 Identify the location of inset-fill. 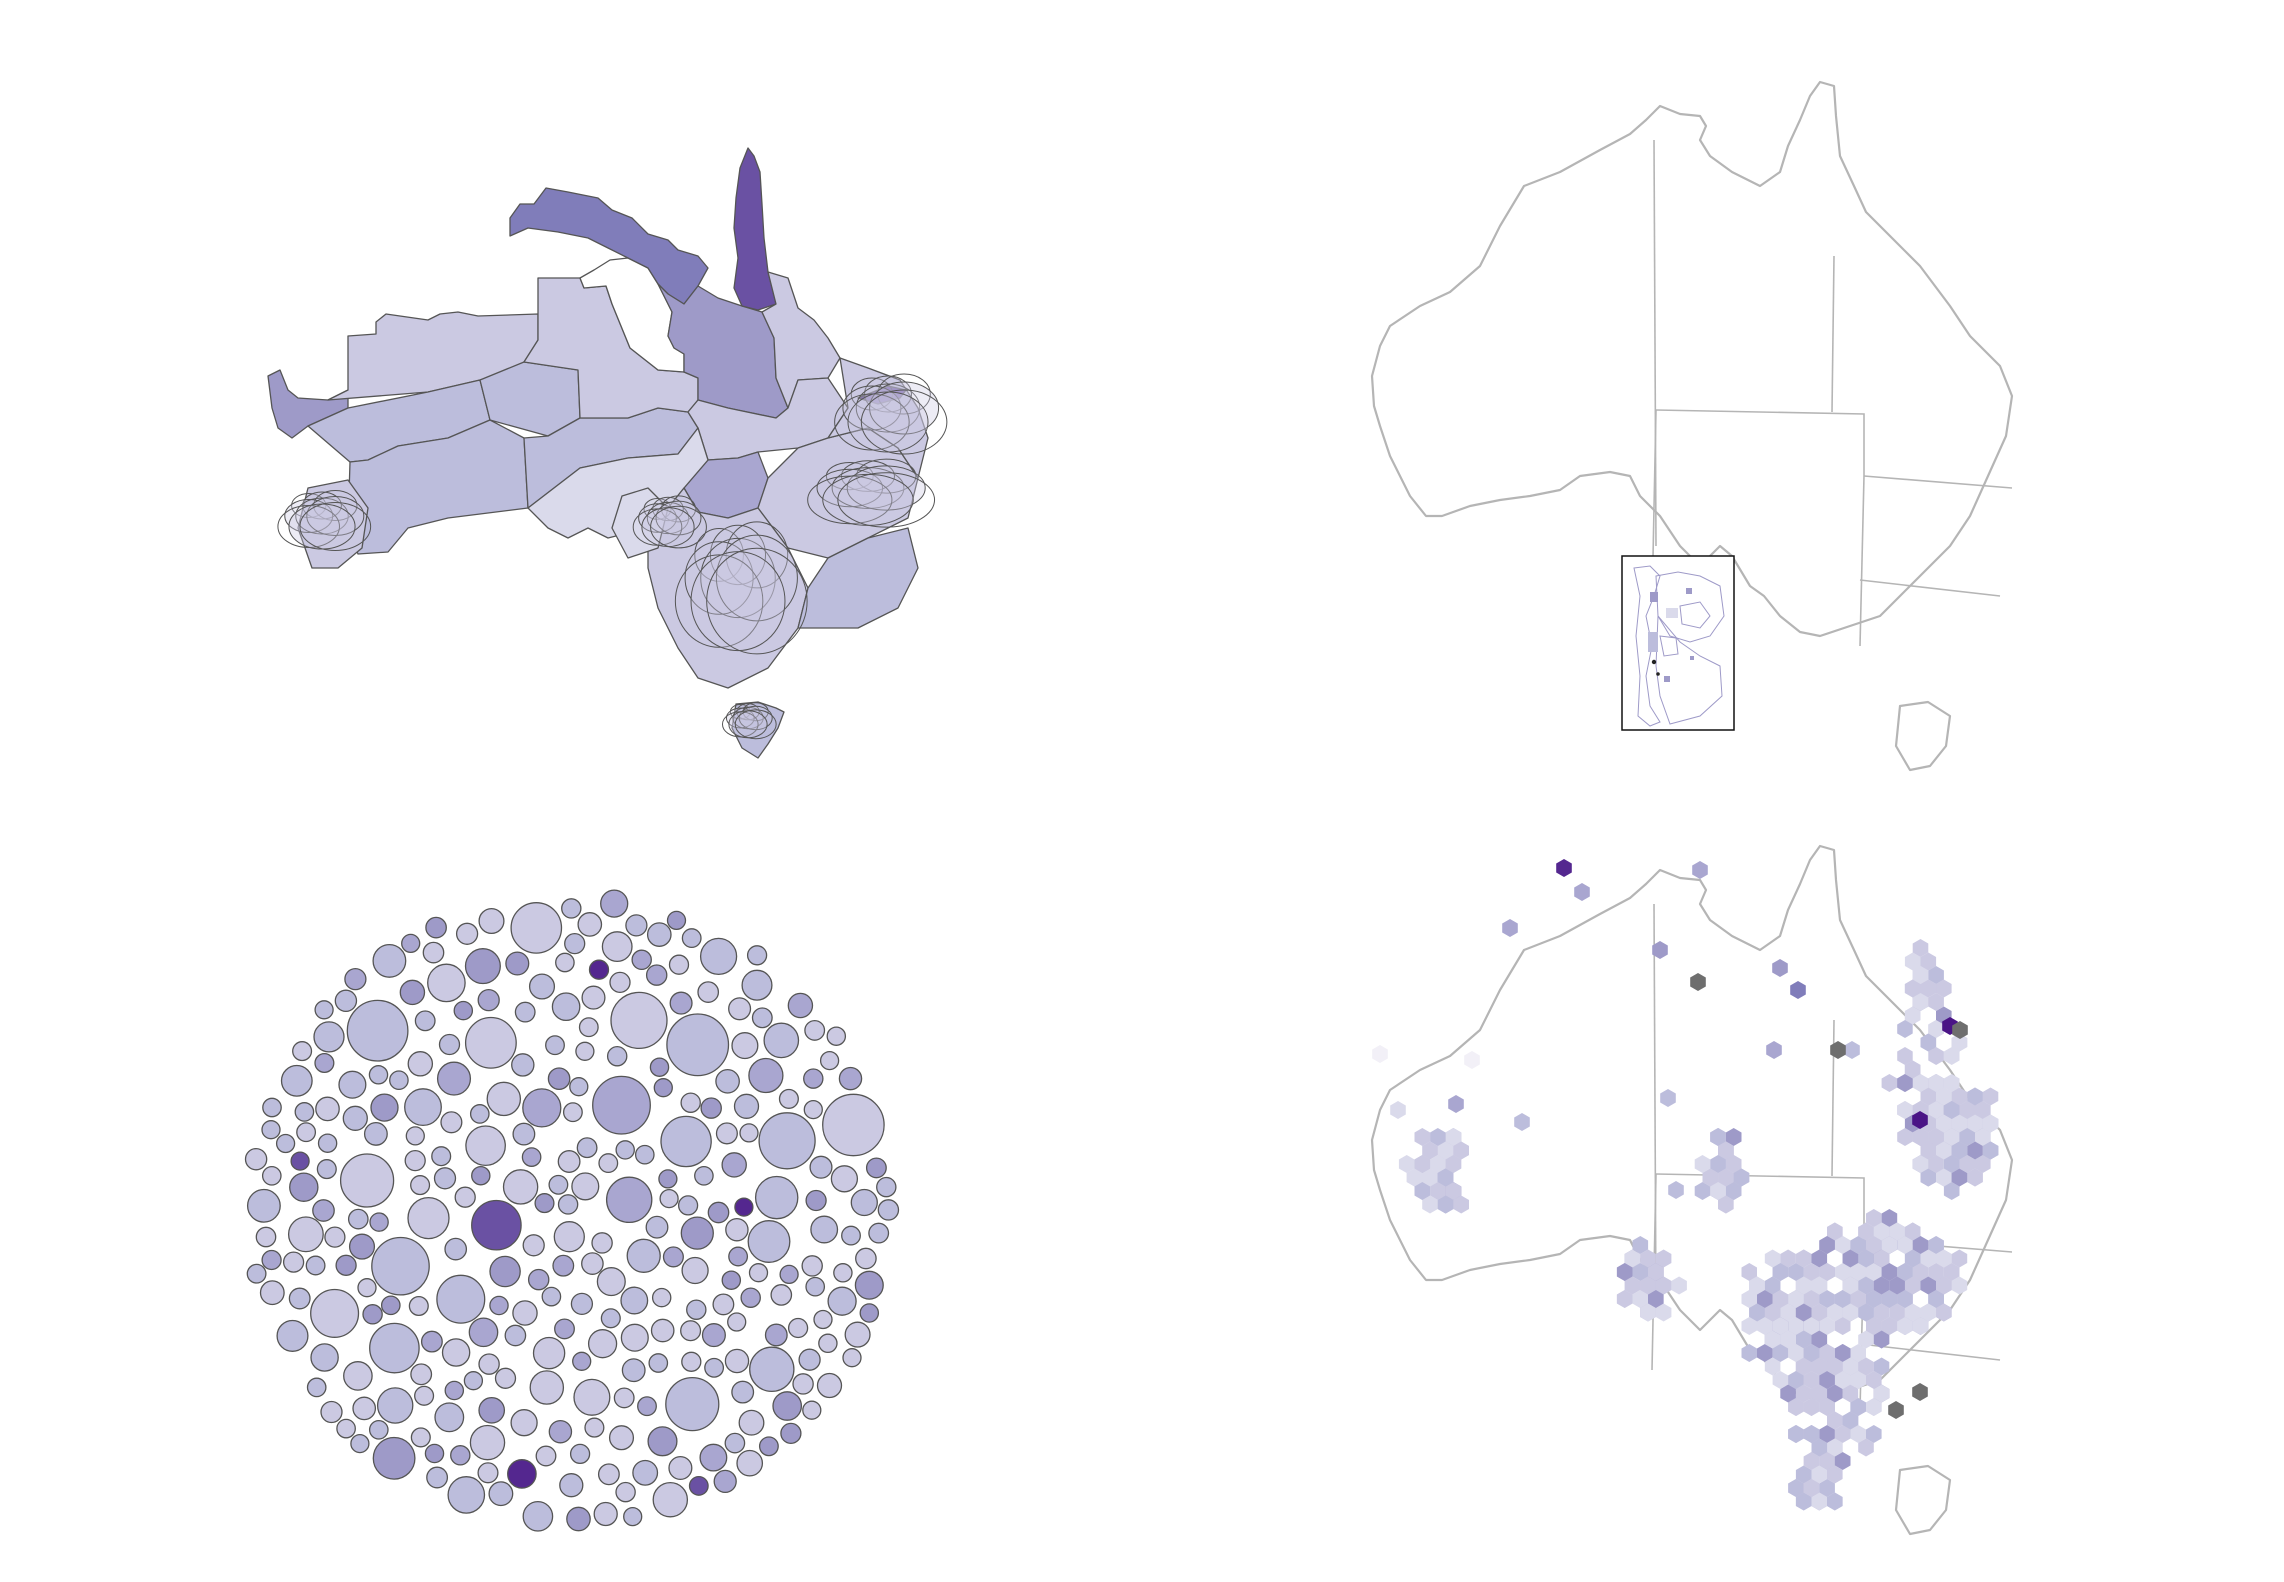
(1672, 613).